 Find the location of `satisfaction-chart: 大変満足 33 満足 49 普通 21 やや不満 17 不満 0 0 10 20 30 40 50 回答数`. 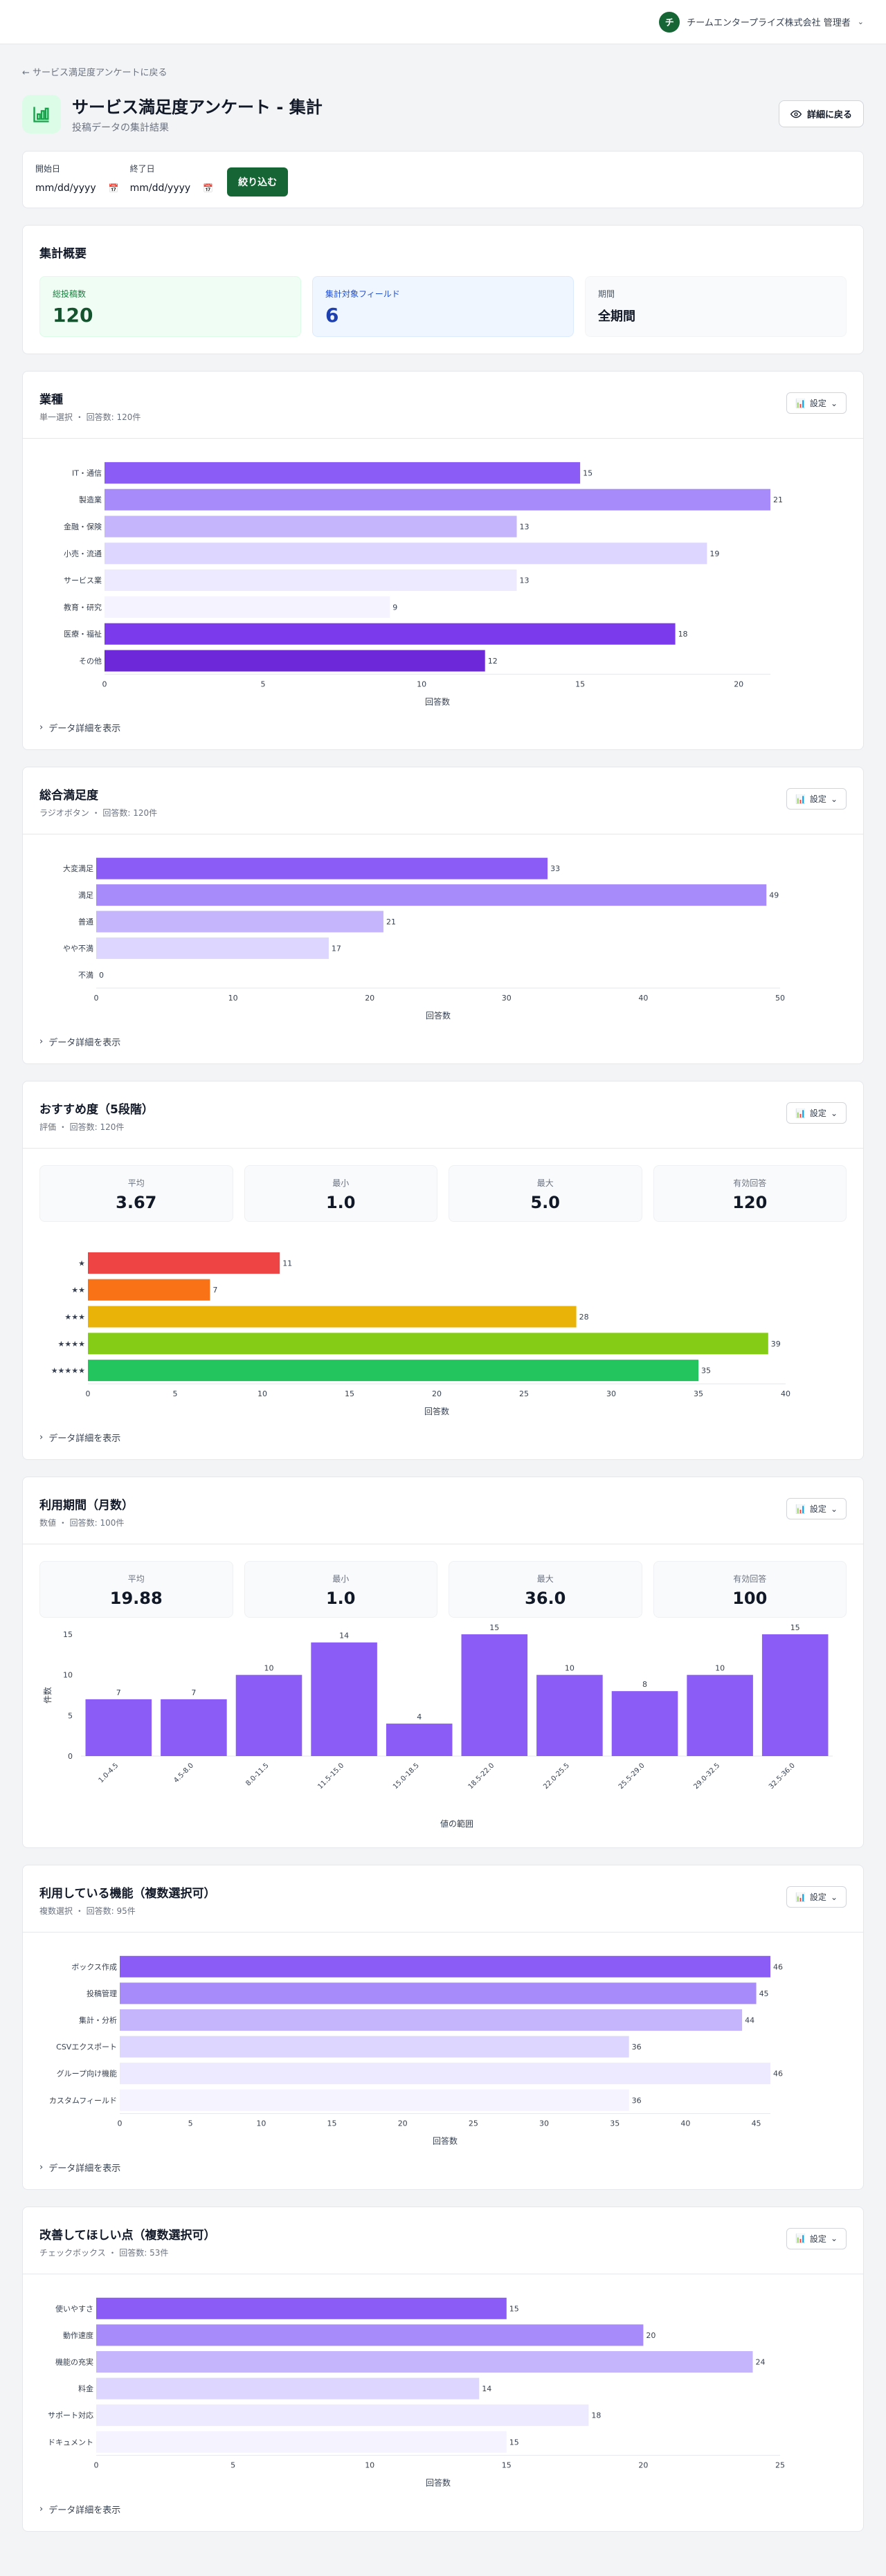

satisfaction-chart: 大変満足 33 満足 49 普通 21 やや不満 17 不満 0 0 10 20 30 40 50 回答数 is located at coordinates (424, 940).